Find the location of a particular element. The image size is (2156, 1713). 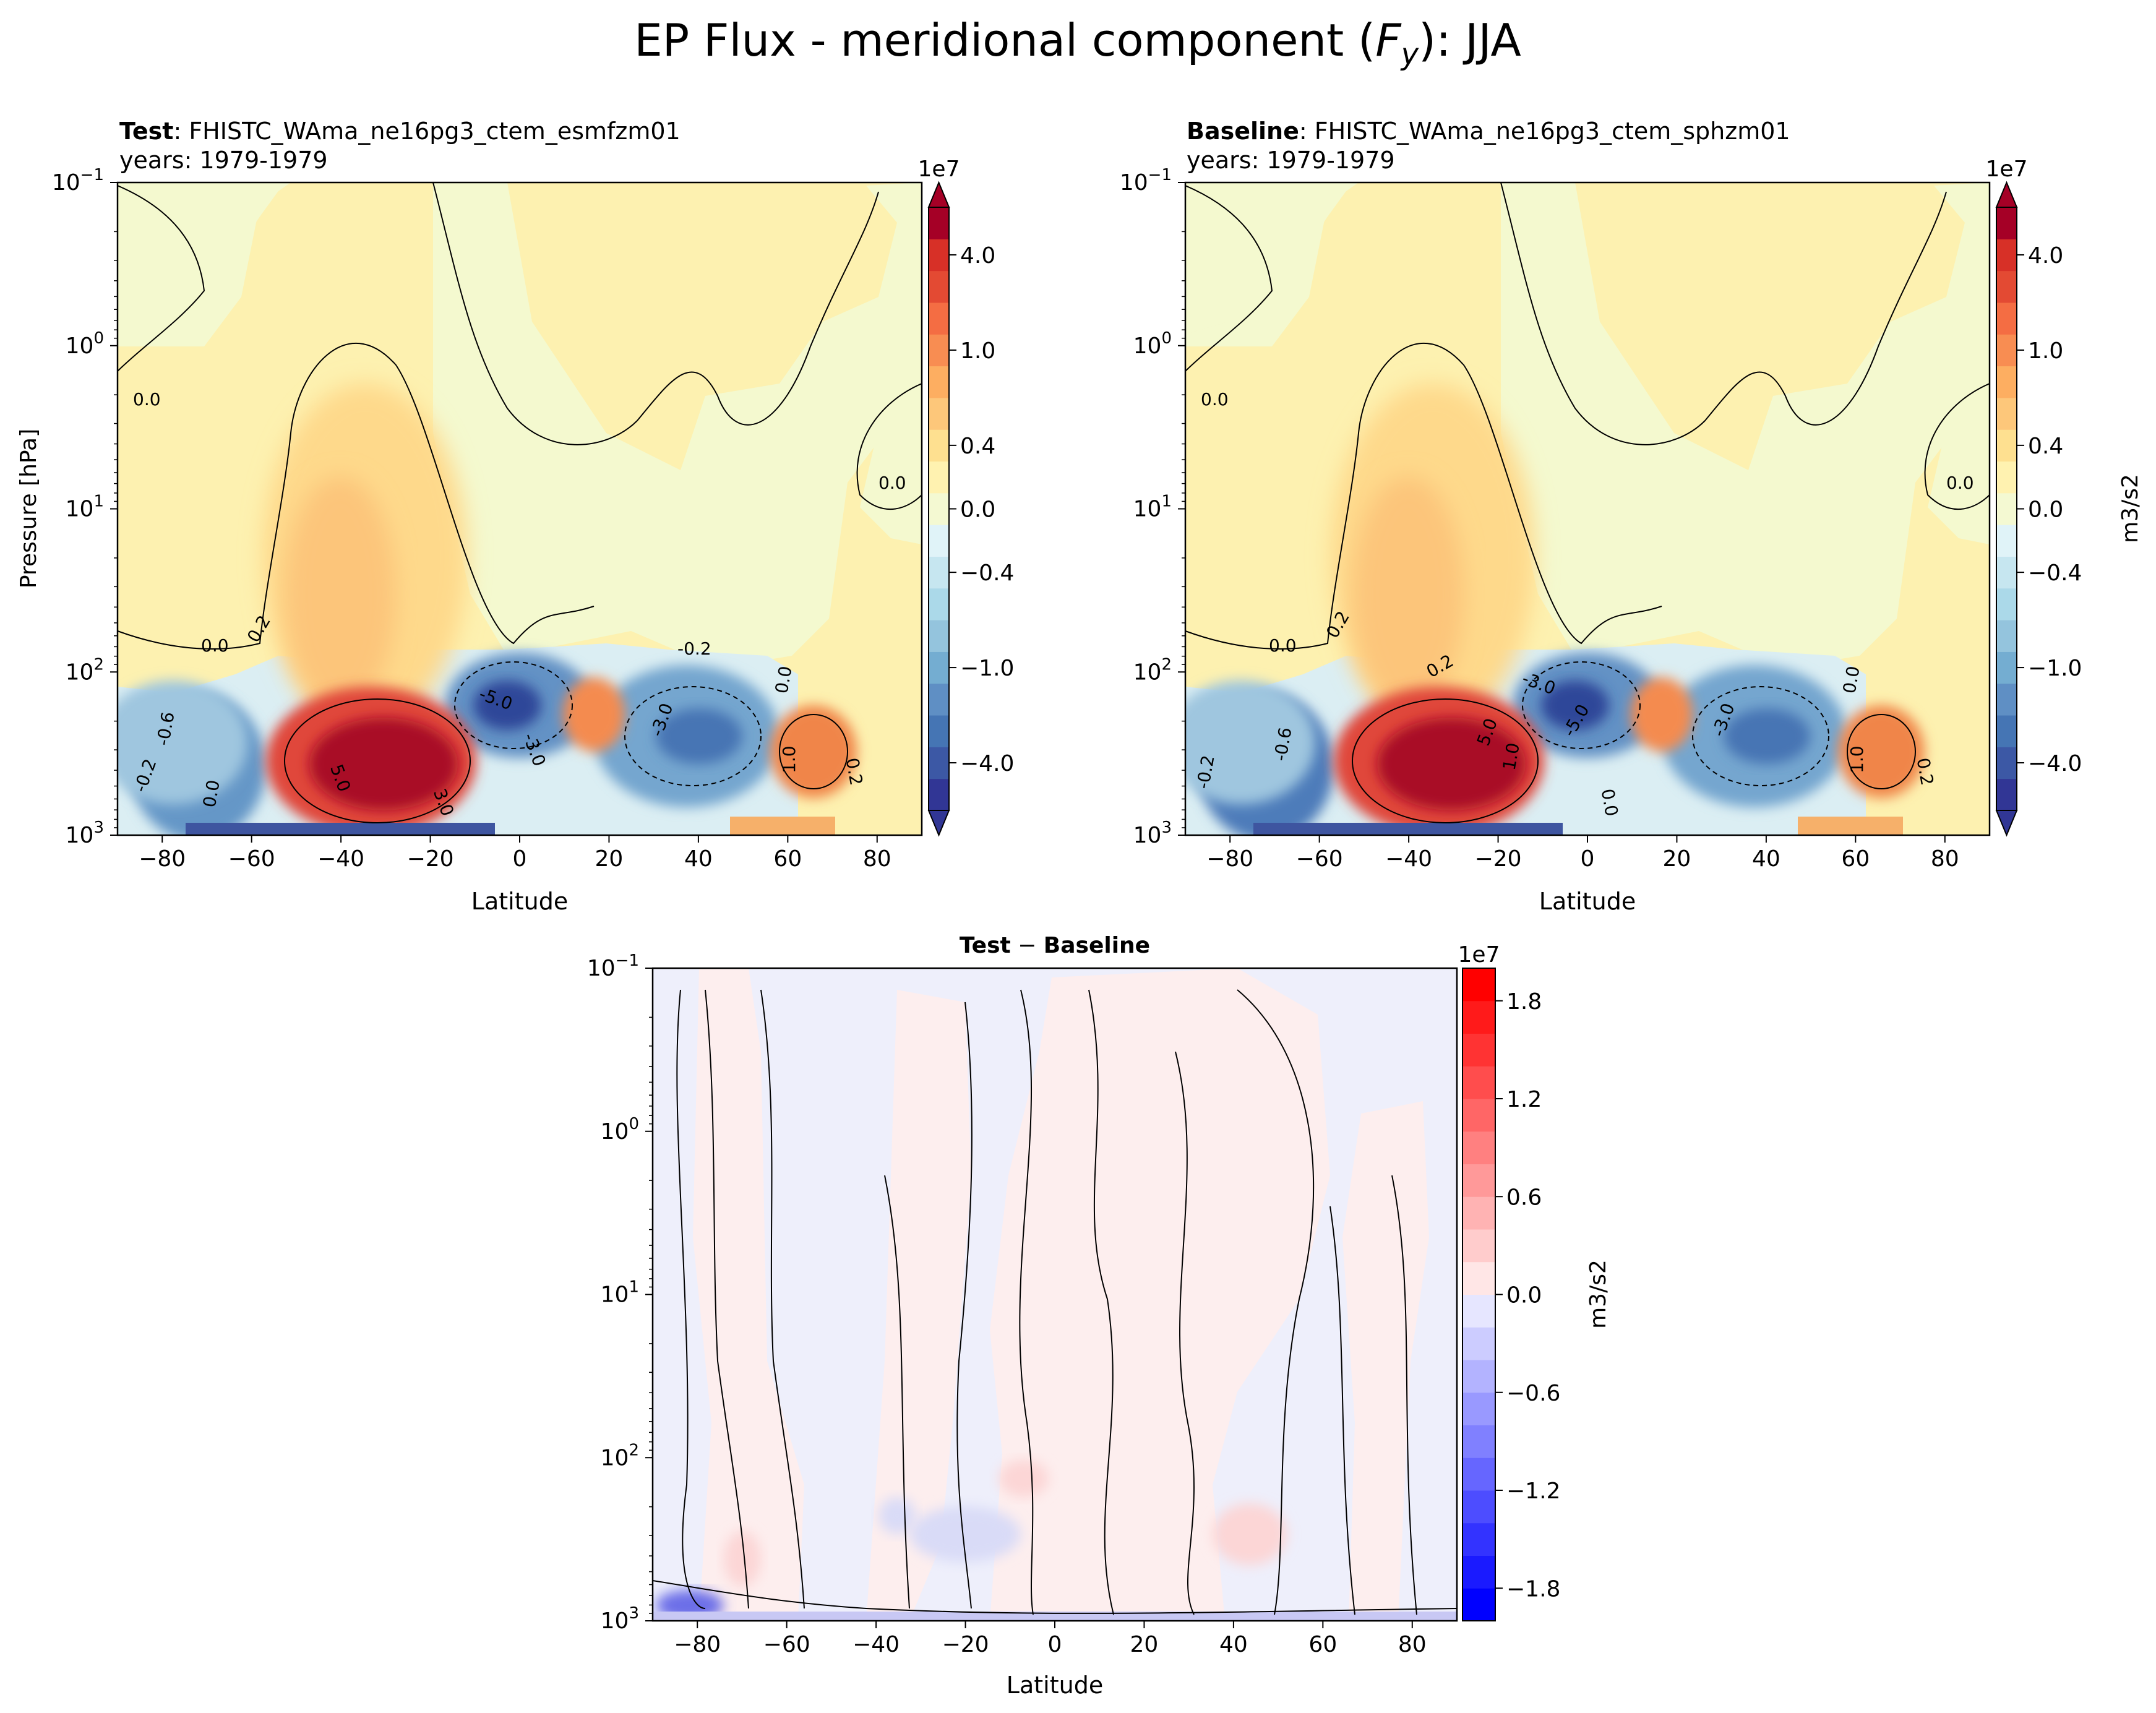

test-sh-plume-core is located at coordinates (340, 593).